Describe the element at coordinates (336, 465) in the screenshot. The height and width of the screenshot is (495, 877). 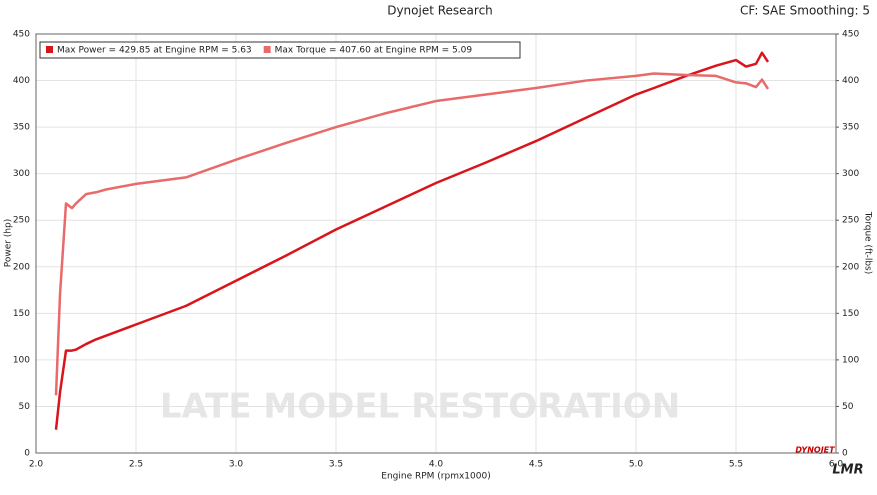
I see `x-tick-label: 3.5` at that location.